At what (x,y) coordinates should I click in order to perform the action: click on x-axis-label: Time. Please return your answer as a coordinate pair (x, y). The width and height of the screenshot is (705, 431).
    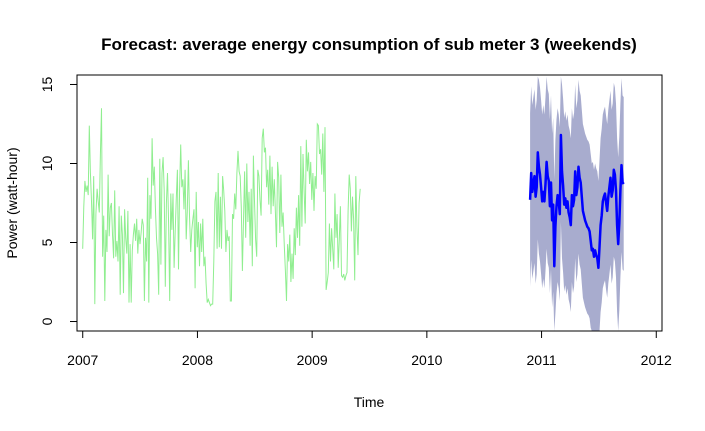
    Looking at the image, I should click on (369, 402).